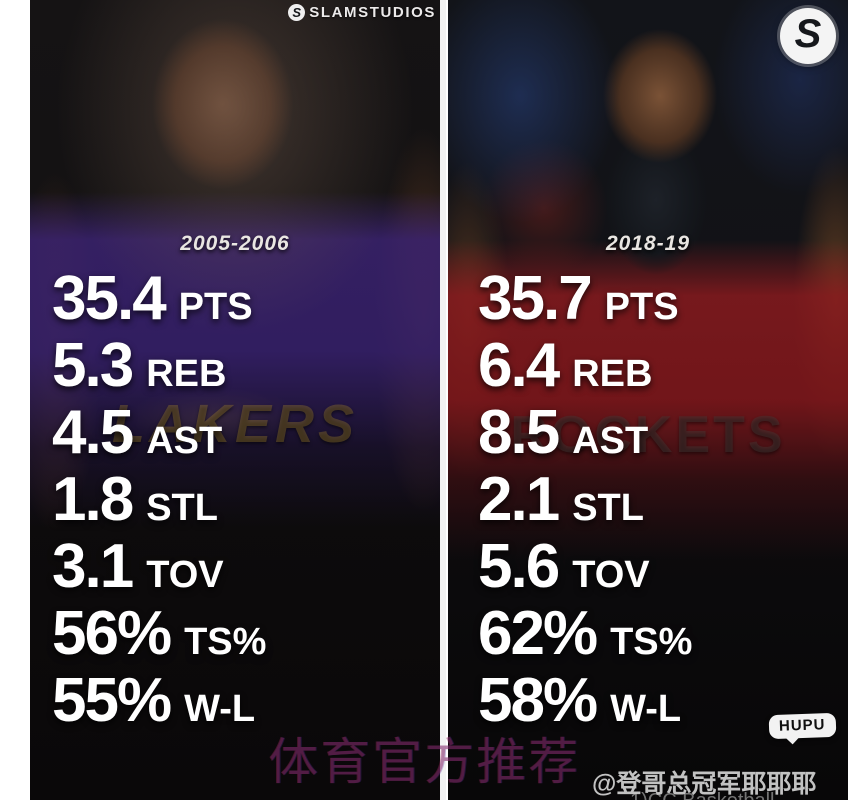 This screenshot has width=848, height=800. I want to click on stat-row: 5.6 TOV, so click(648, 569).